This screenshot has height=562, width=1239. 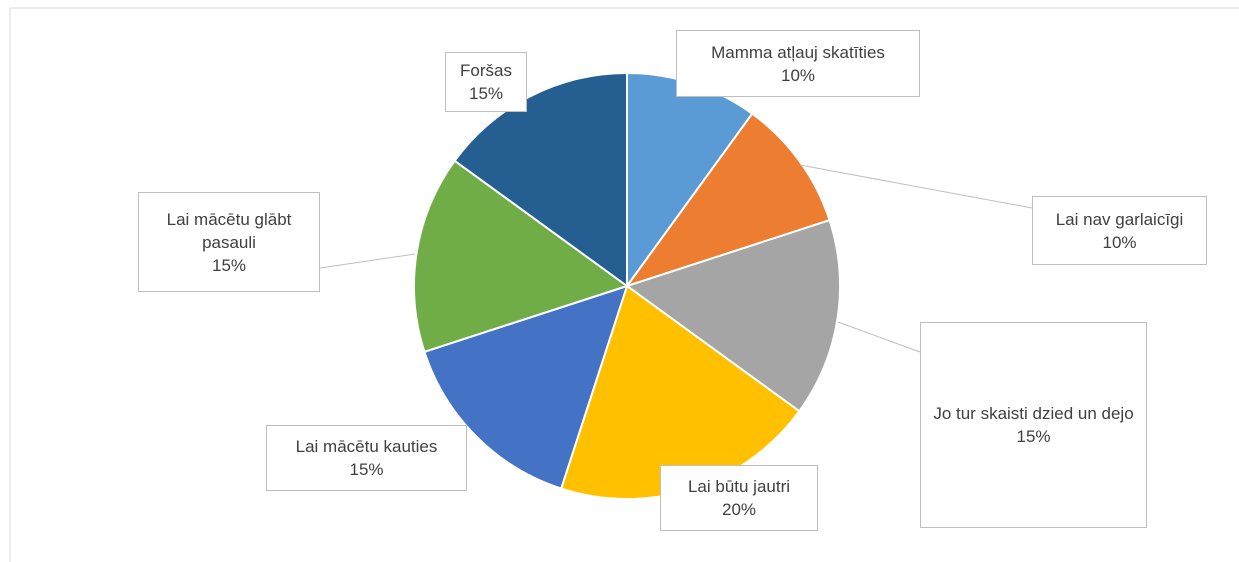 What do you see at coordinates (798, 52) in the screenshot?
I see `category-label: Mamma atļauj skatīties` at bounding box center [798, 52].